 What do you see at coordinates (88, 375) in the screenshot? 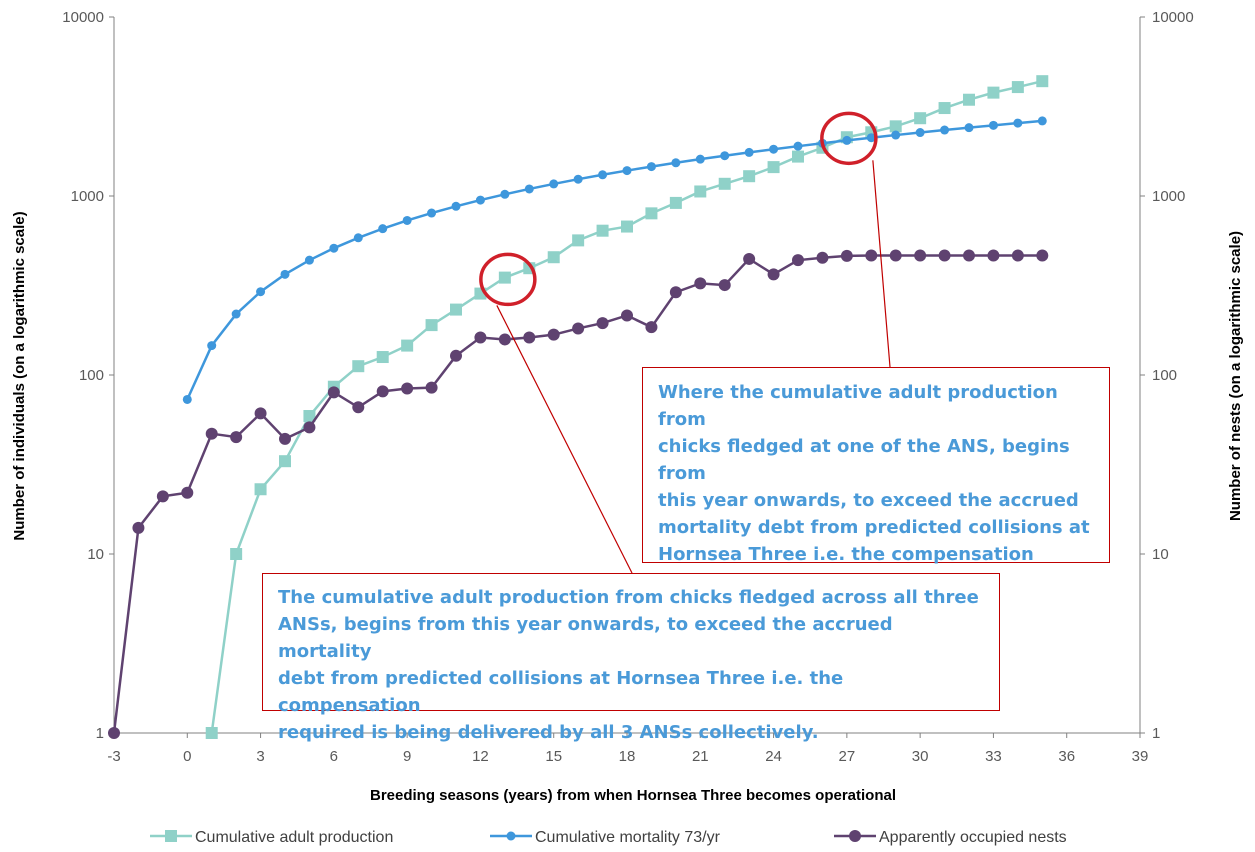
I see `y-axis-left-ticks: 1 10 100 1000 10000` at bounding box center [88, 375].